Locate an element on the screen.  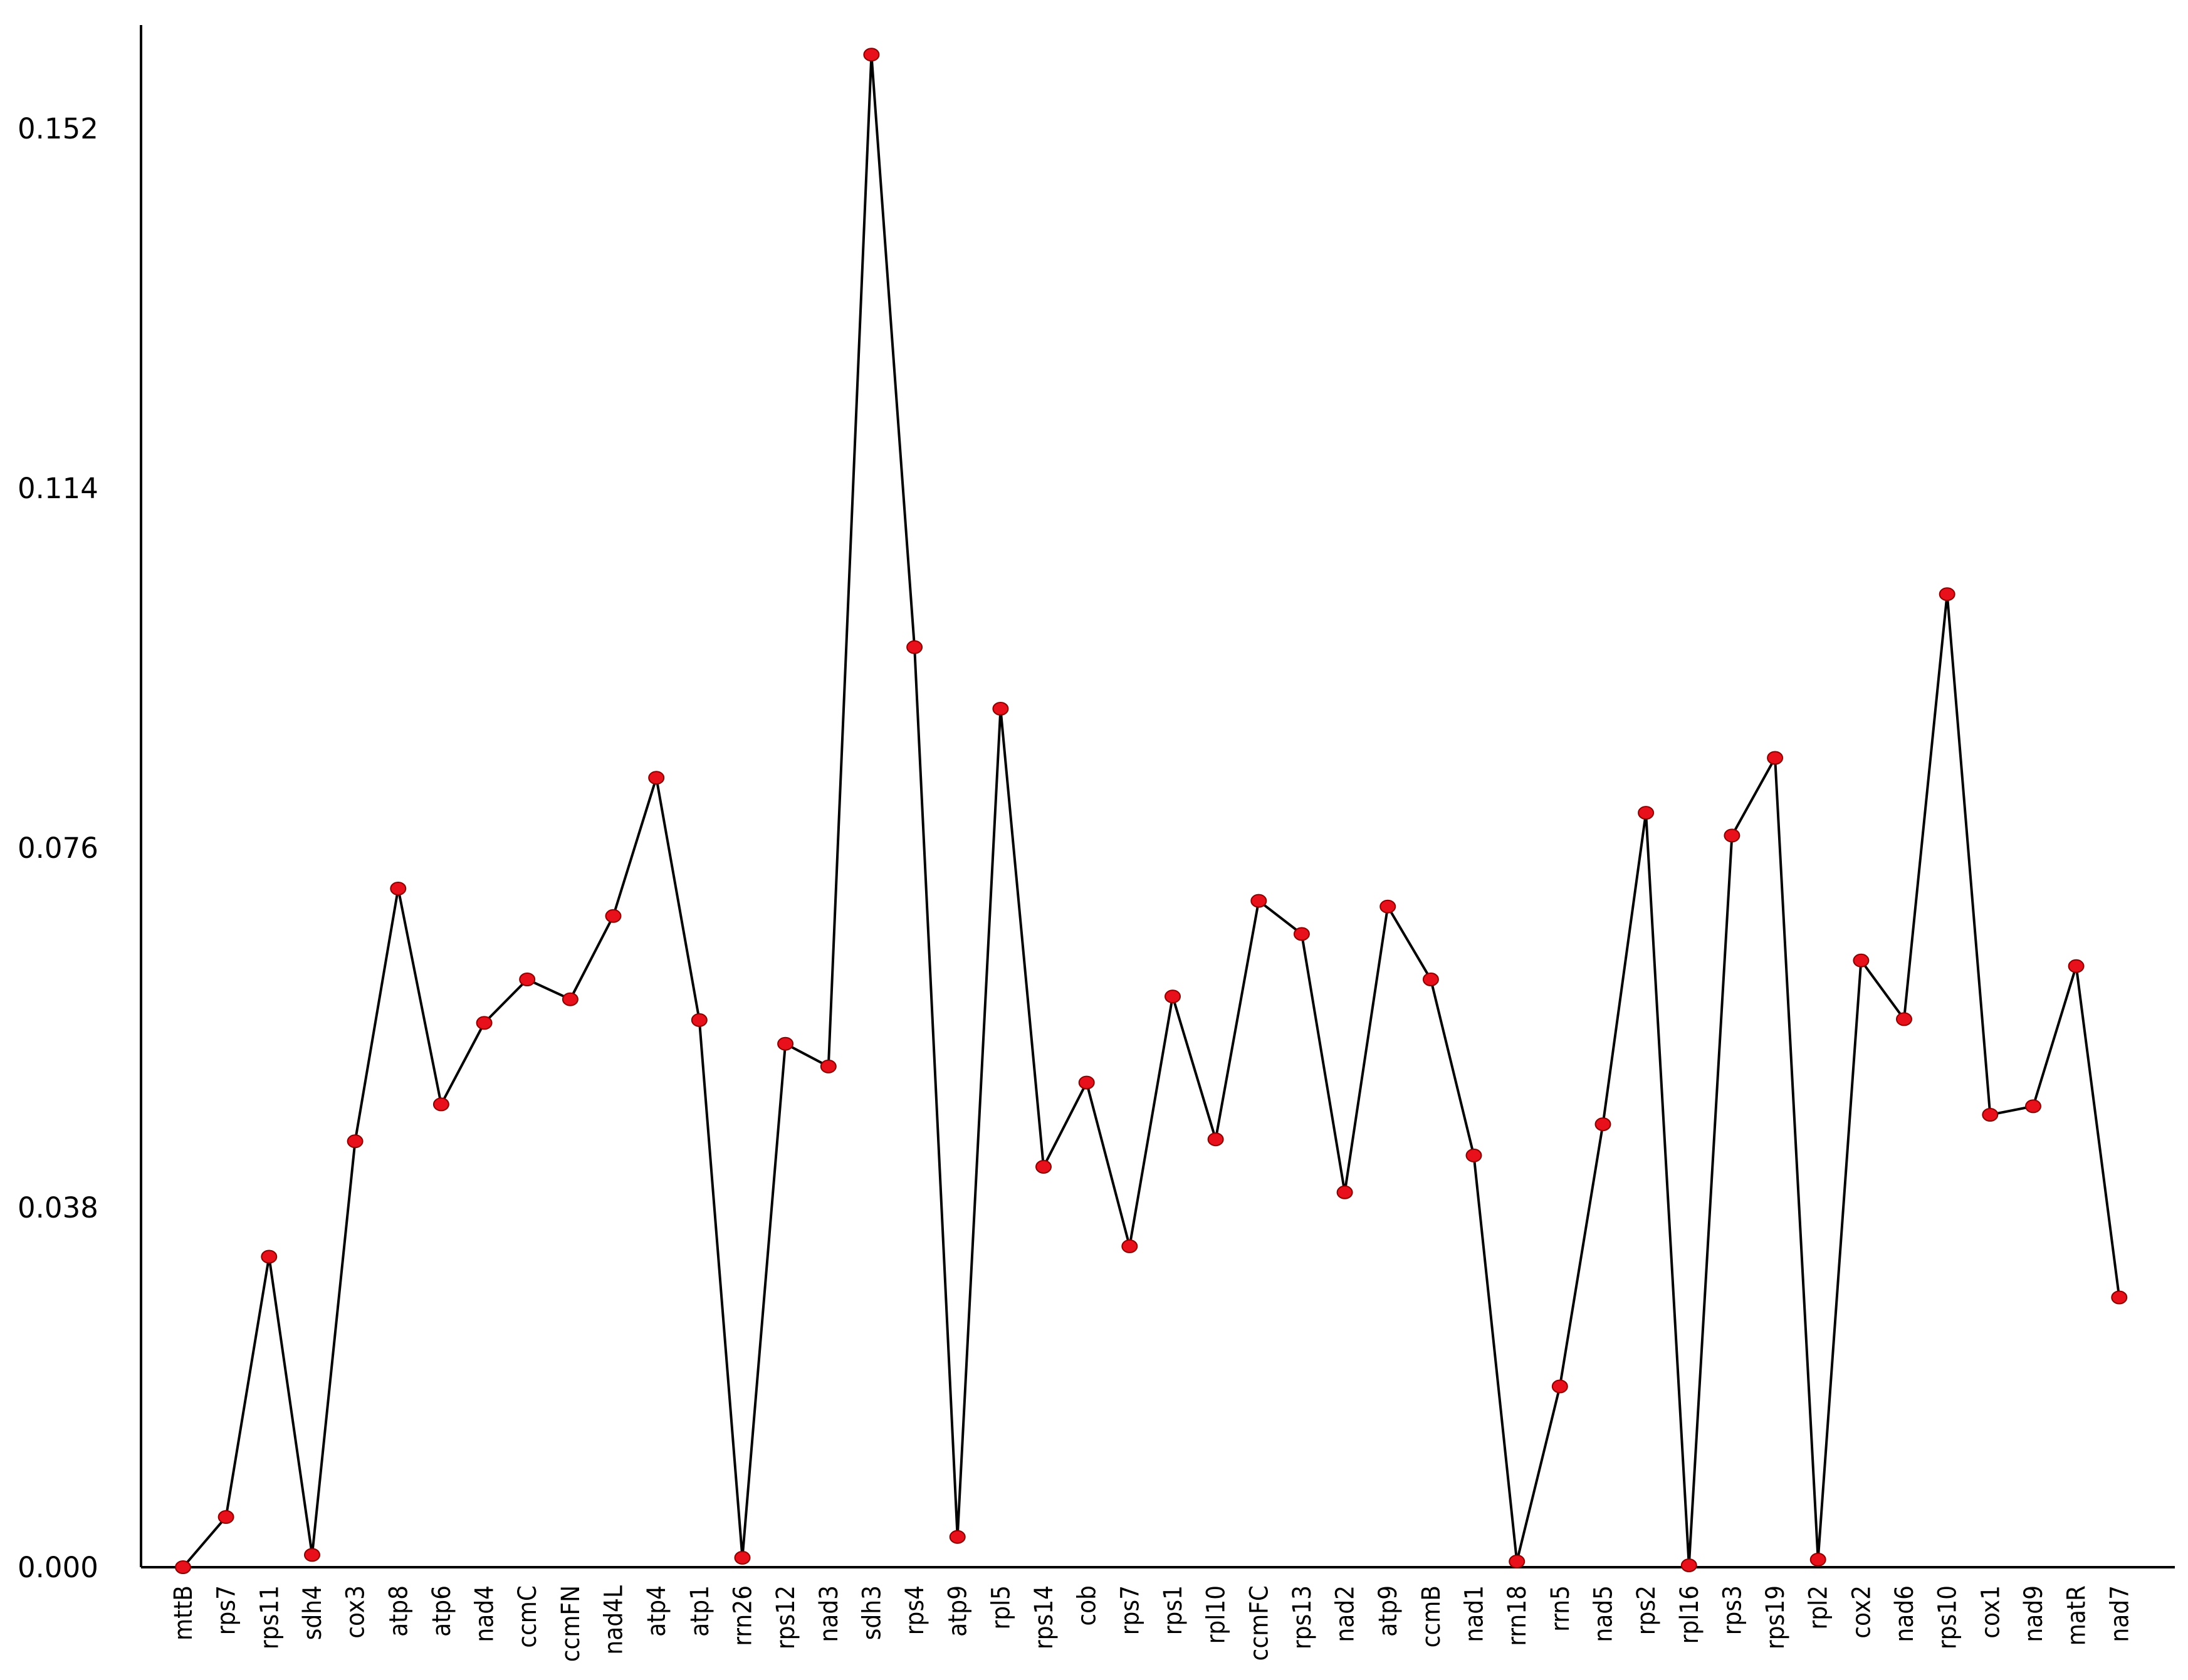
y-tick-label: 0.152 is located at coordinates (58, 129).